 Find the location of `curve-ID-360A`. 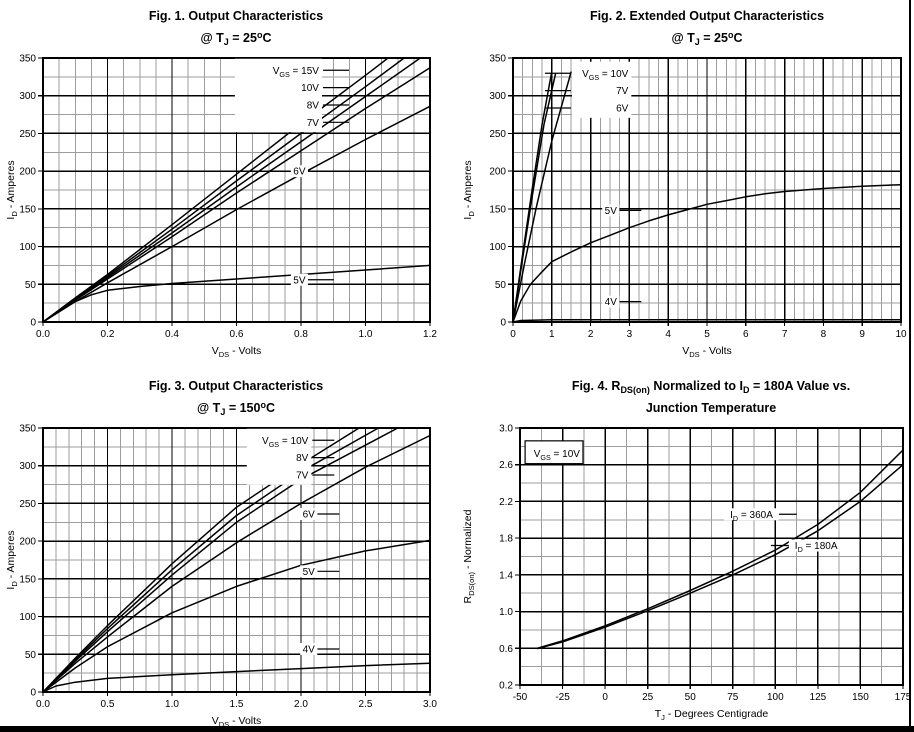

curve-ID-360A is located at coordinates (720, 549).